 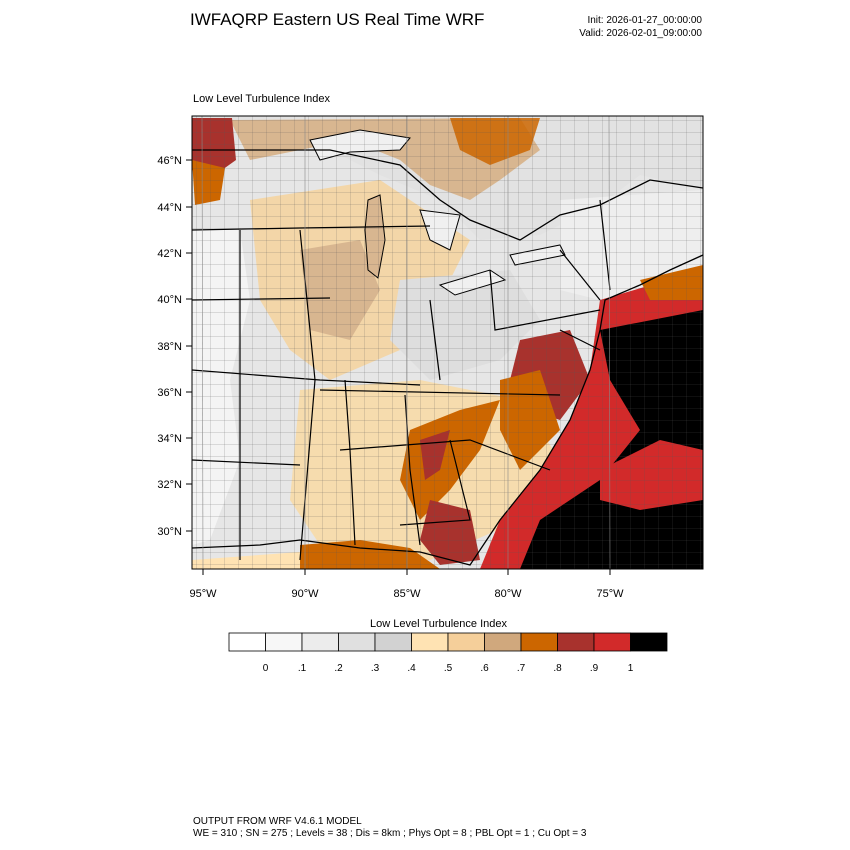 What do you see at coordinates (169, 347) in the screenshot?
I see `lat-label: 38°N` at bounding box center [169, 347].